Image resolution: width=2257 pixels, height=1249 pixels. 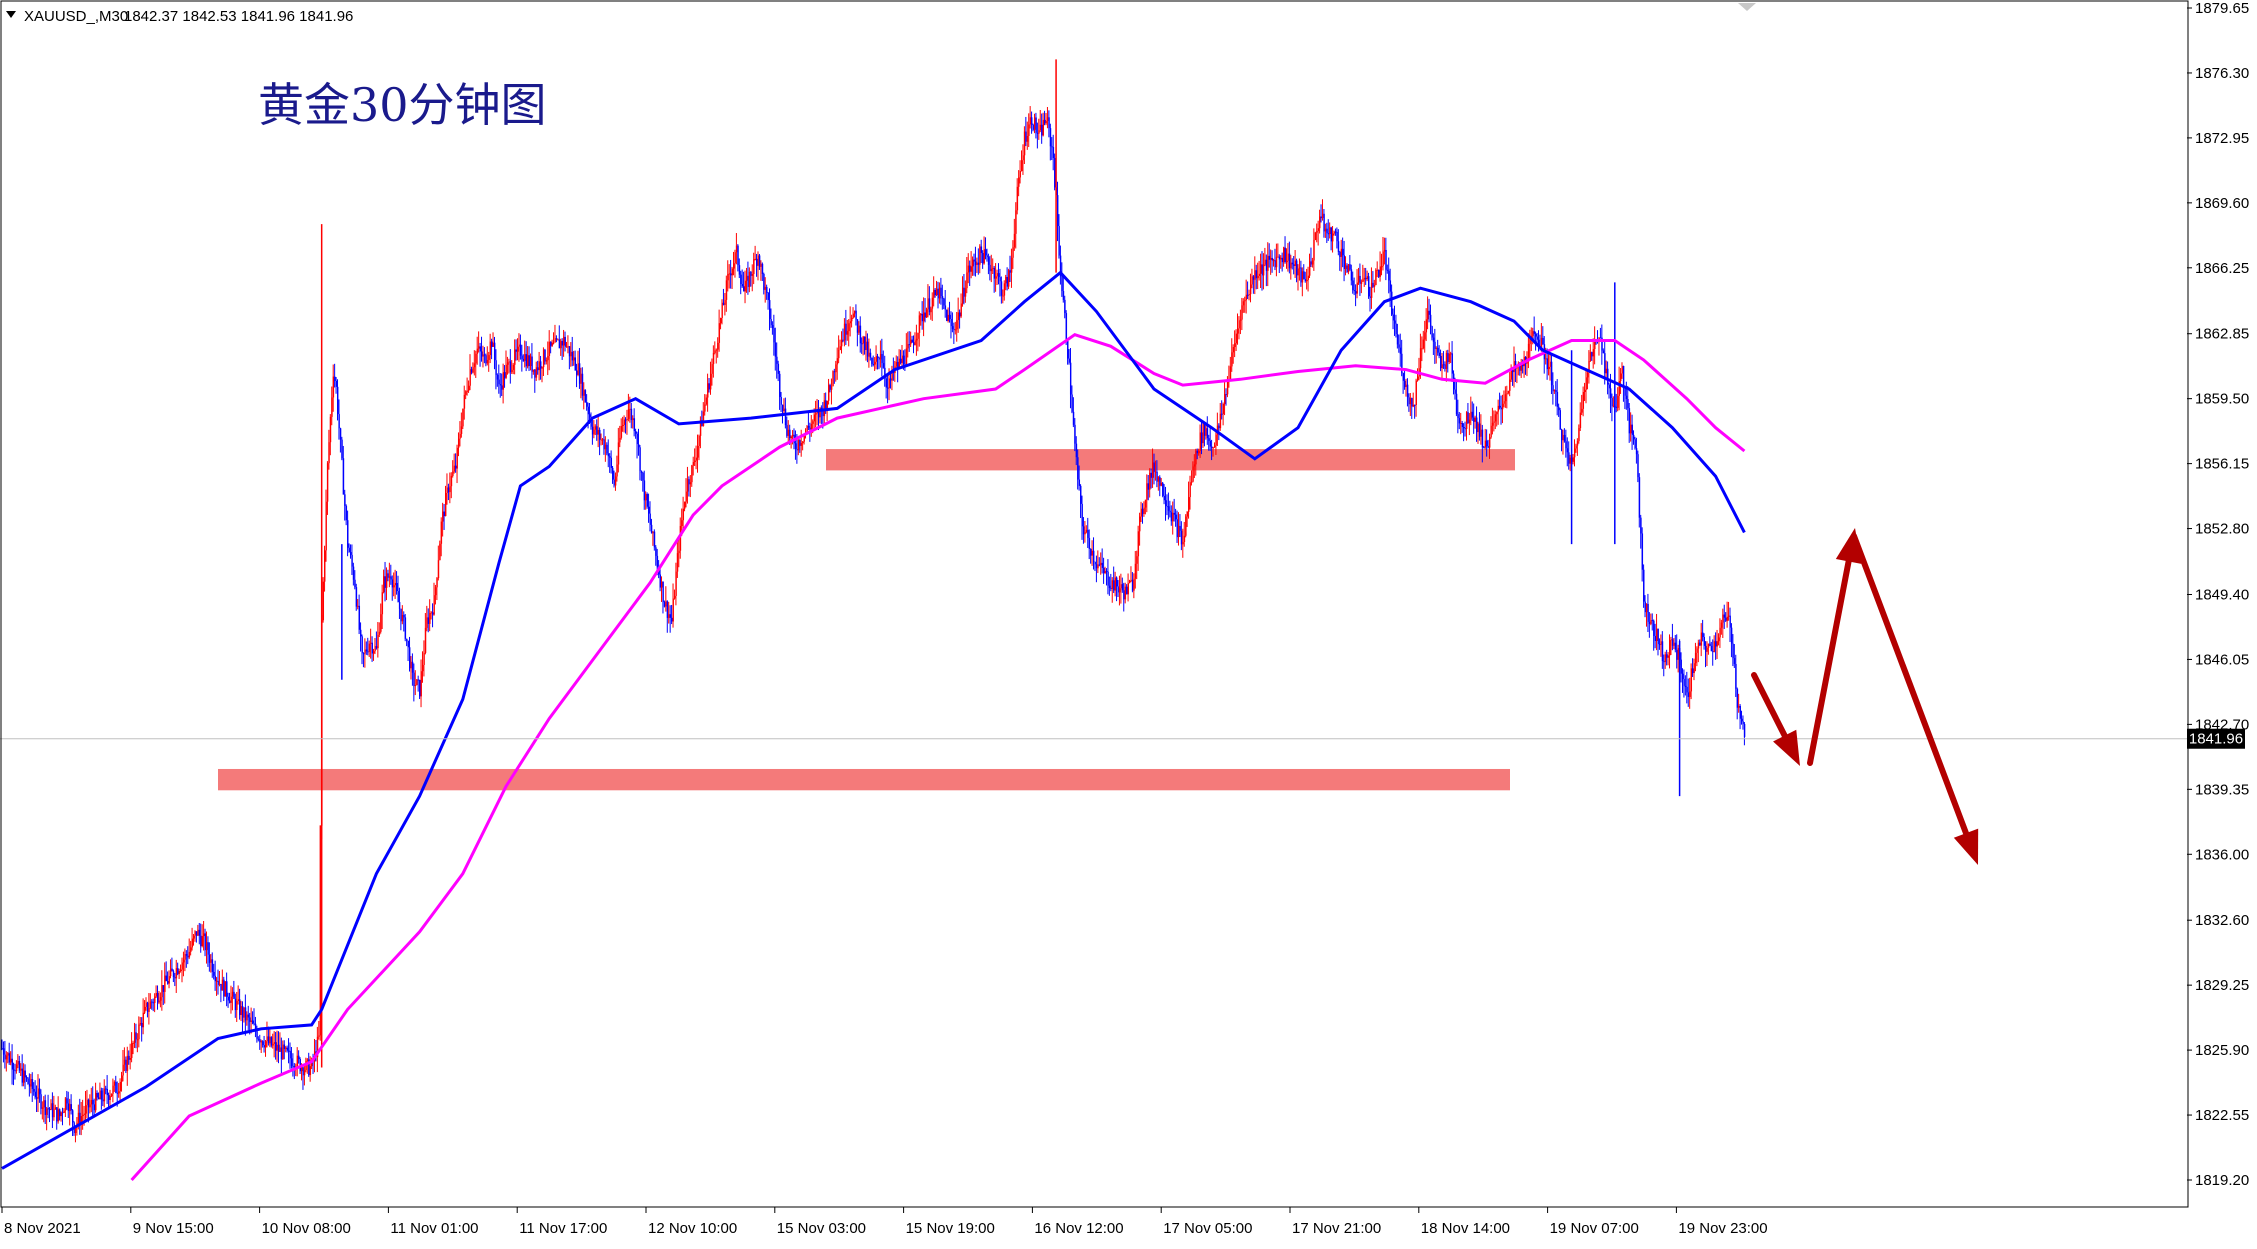 I want to click on time-tick-label: 17 Nov 21:00, so click(x=1336, y=1228).